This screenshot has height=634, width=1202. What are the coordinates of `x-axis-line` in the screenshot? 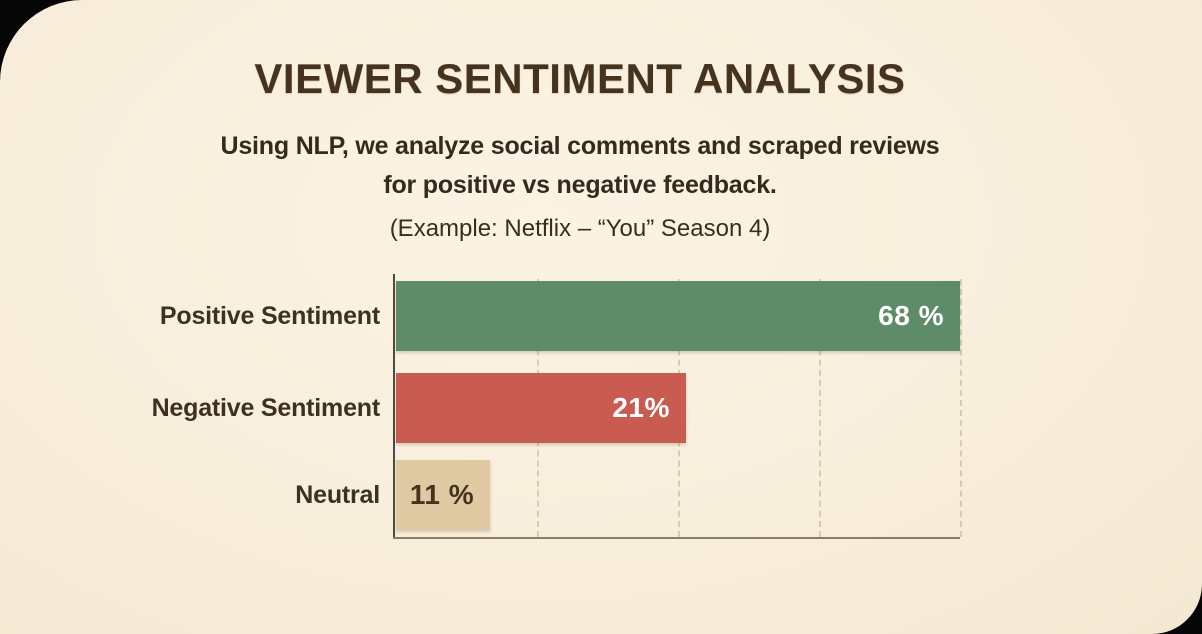 It's located at (676, 538).